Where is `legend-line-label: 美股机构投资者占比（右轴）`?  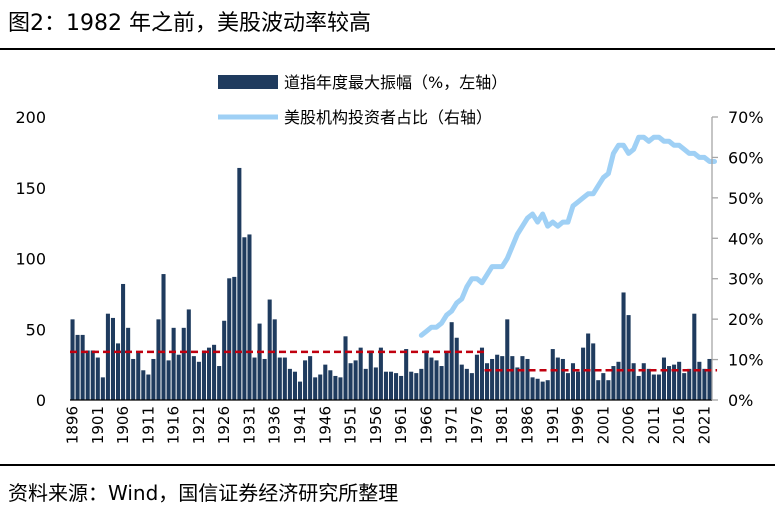
legend-line-label: 美股机构投资者占比（右轴） is located at coordinates (388, 117).